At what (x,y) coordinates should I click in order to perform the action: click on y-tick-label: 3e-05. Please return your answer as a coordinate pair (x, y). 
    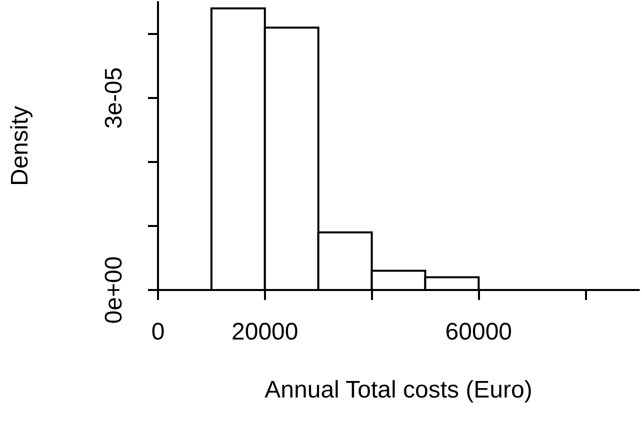
    Looking at the image, I should click on (114, 98).